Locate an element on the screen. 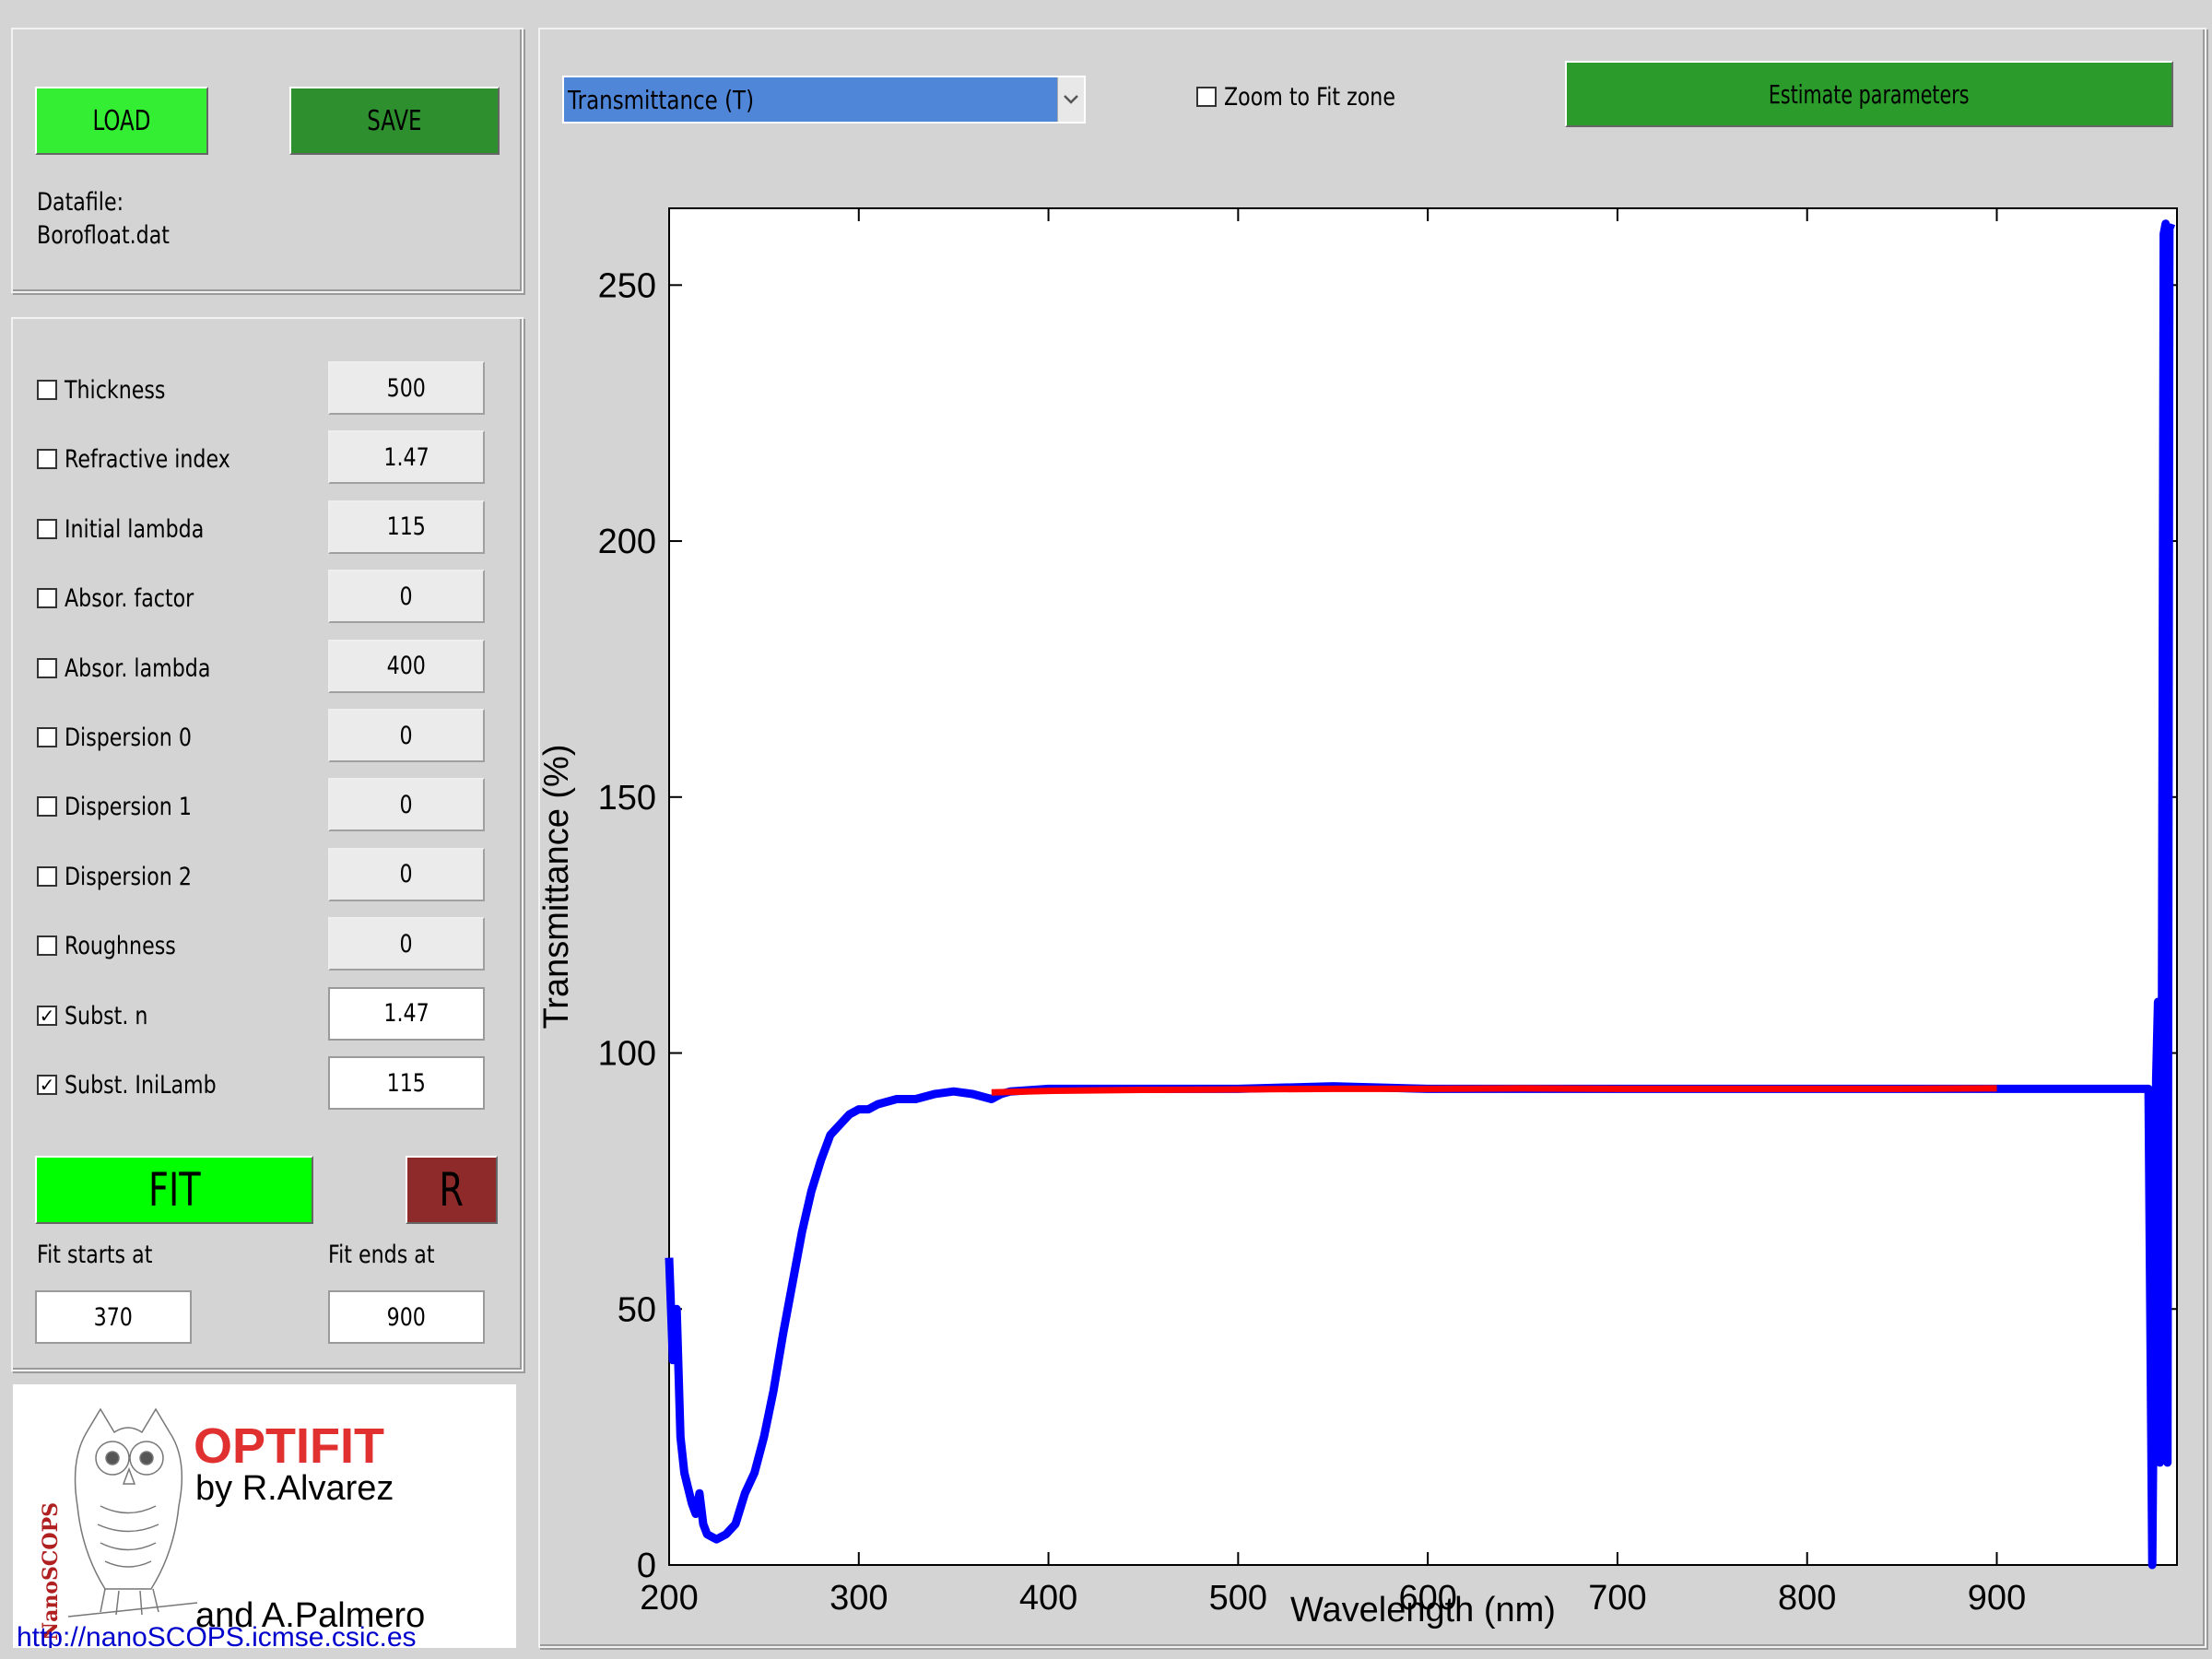 This screenshot has width=2212, height=1659. nanoscops-vertical-text: NanoSCOPS is located at coordinates (51, 1571).